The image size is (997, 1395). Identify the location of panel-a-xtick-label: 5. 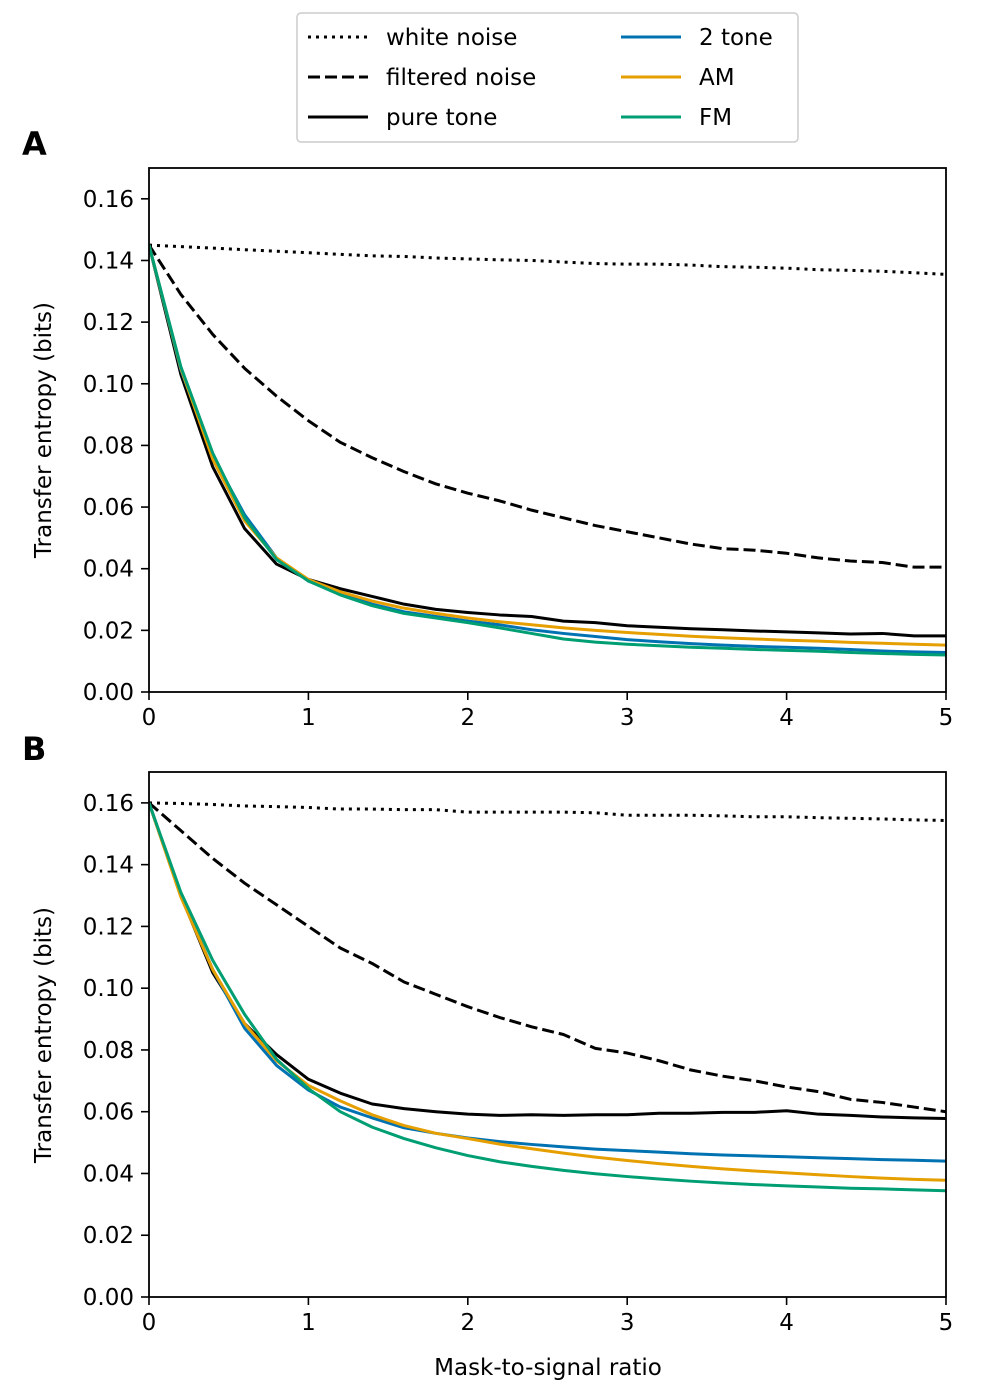
(946, 718).